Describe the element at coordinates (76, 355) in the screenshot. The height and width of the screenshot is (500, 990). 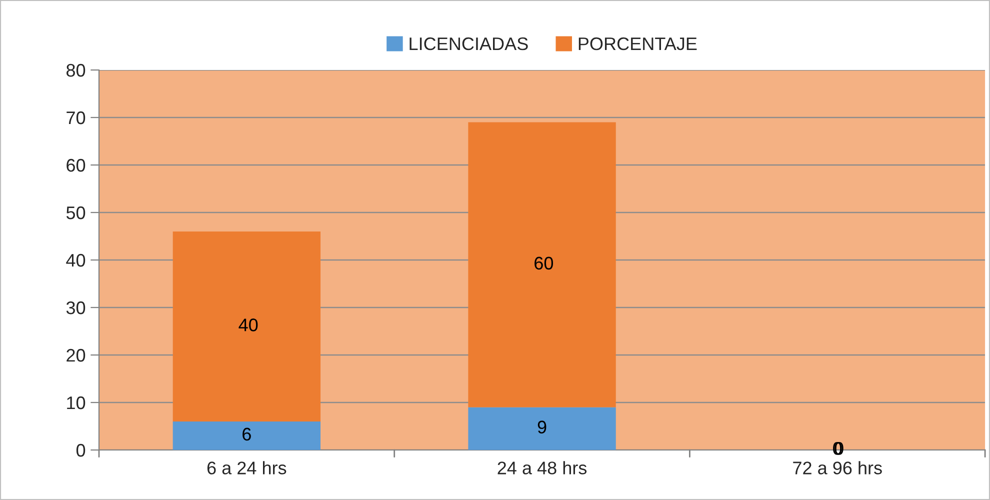
I see `y-tick-label: 20` at that location.